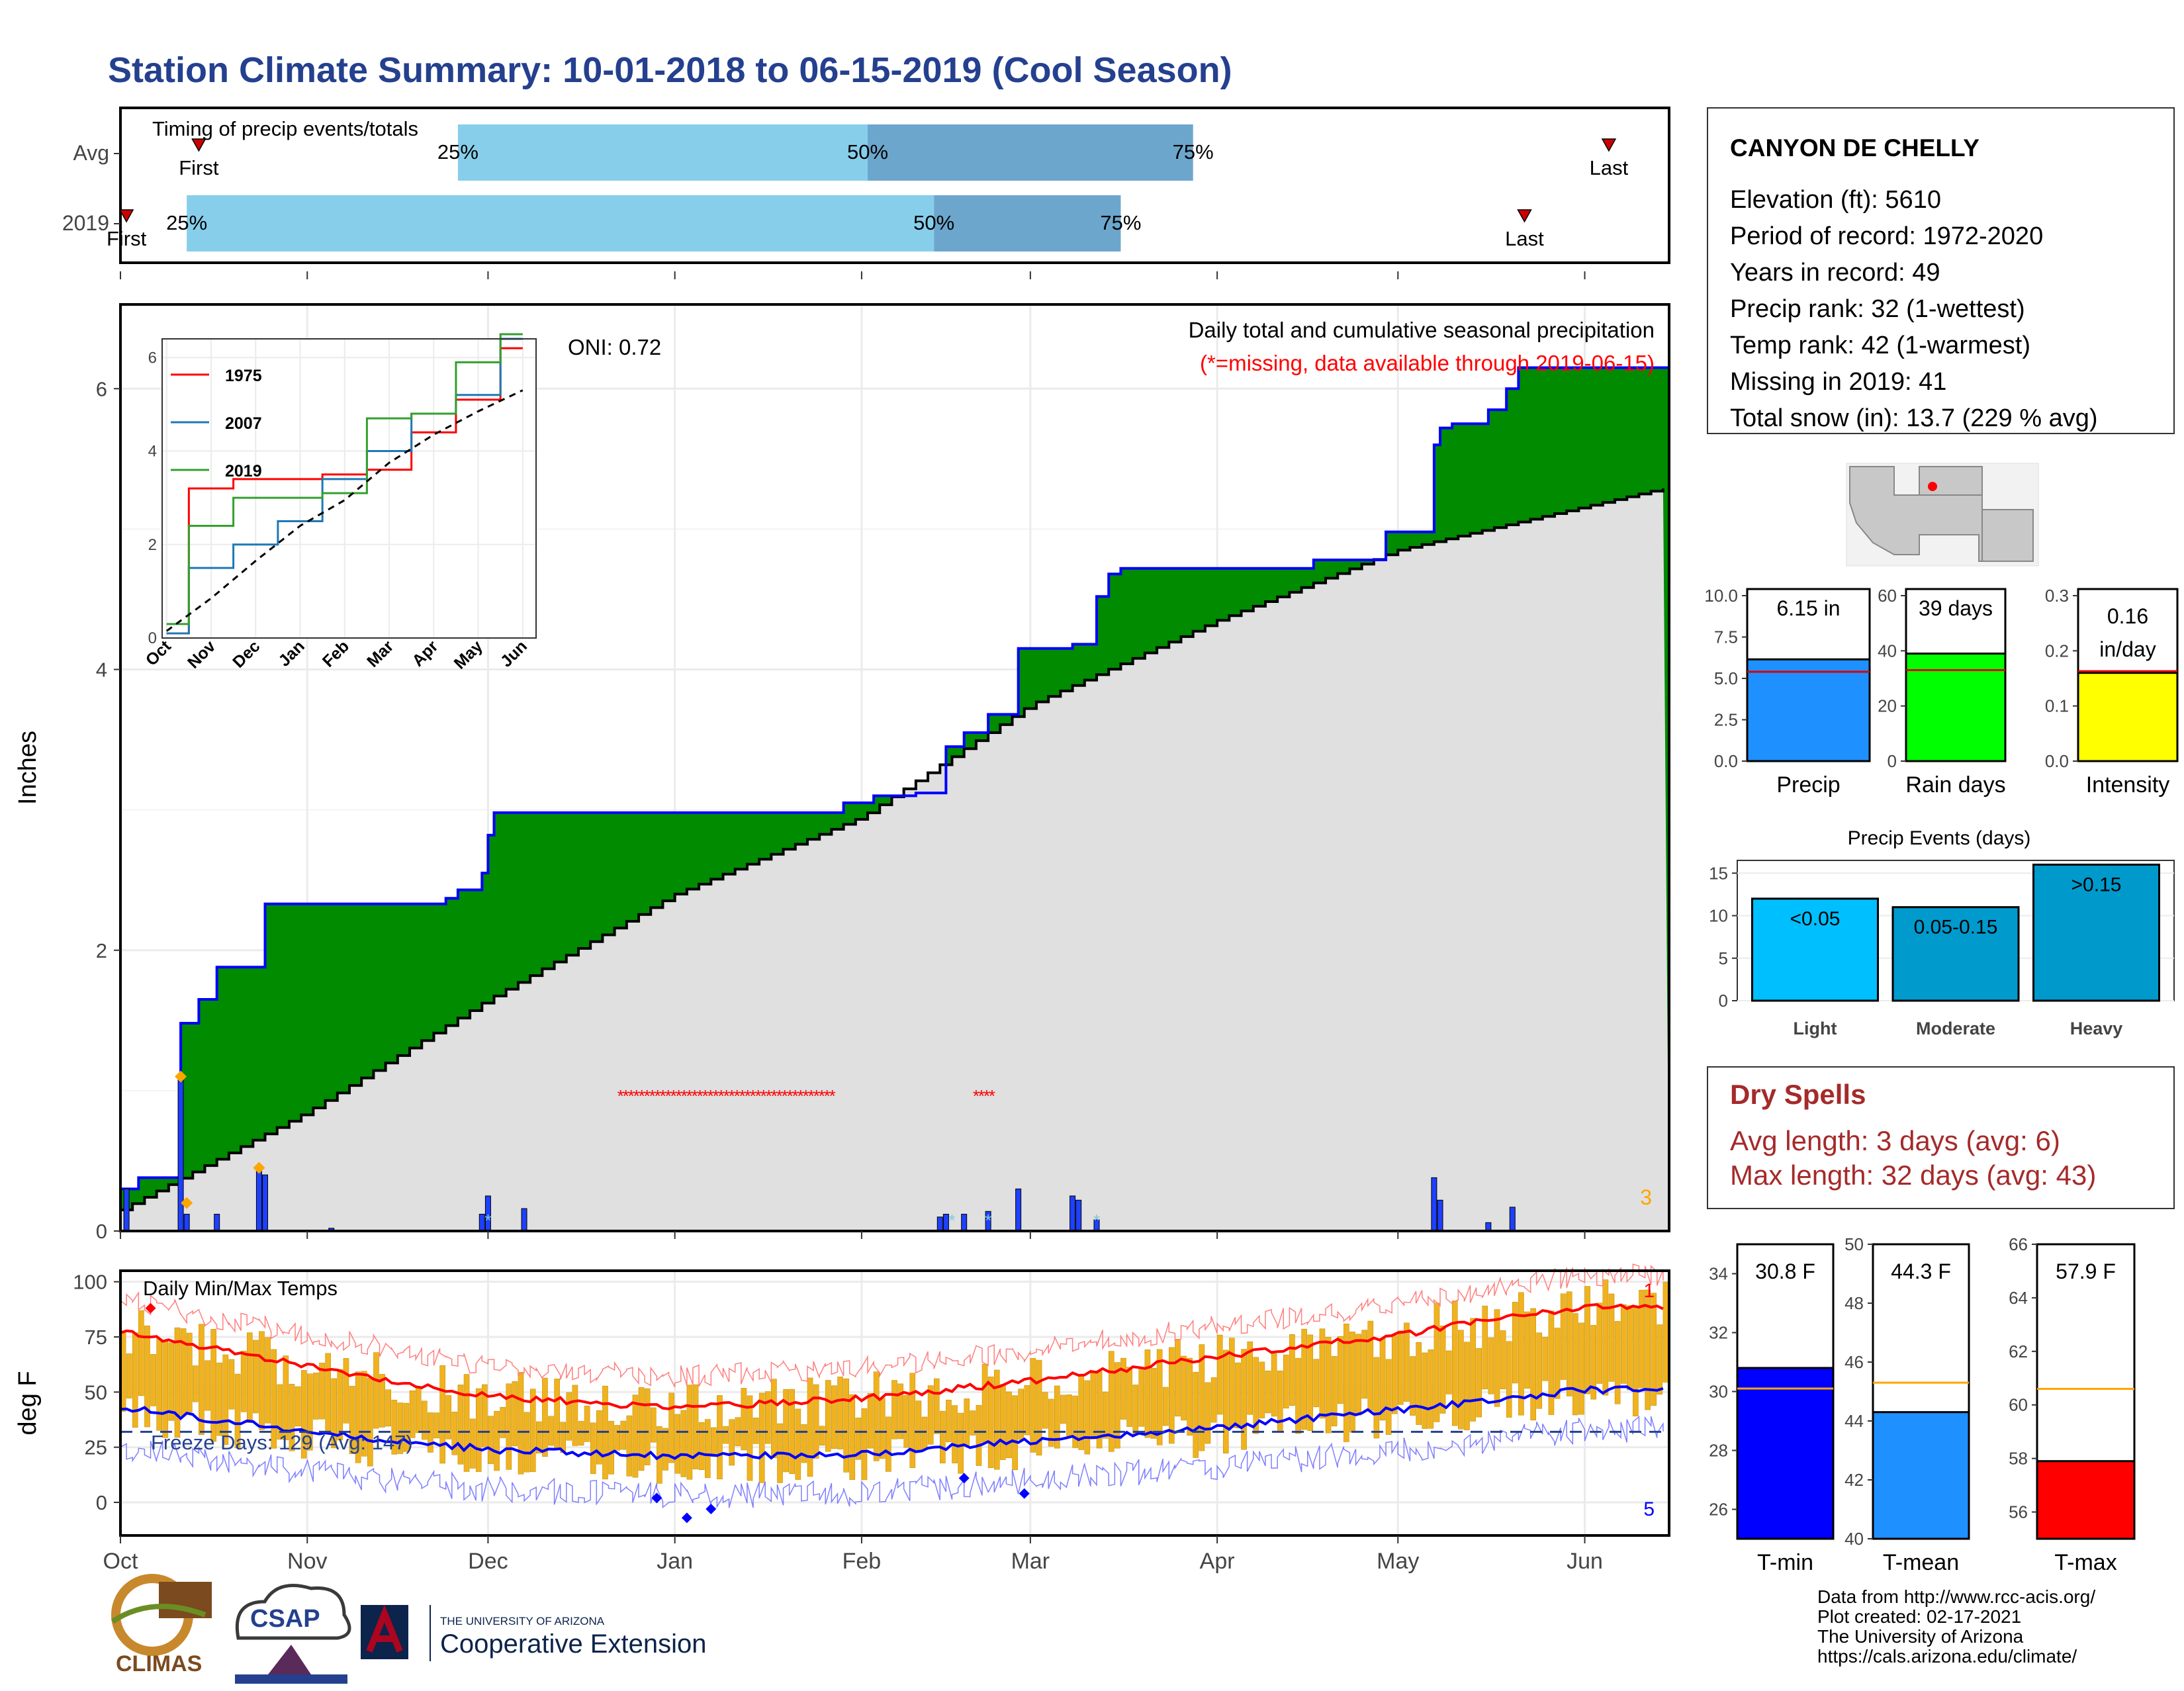 This screenshot has height=1691, width=2184. I want to click on mini-bar-name-Rain days: Rain days, so click(1955, 785).